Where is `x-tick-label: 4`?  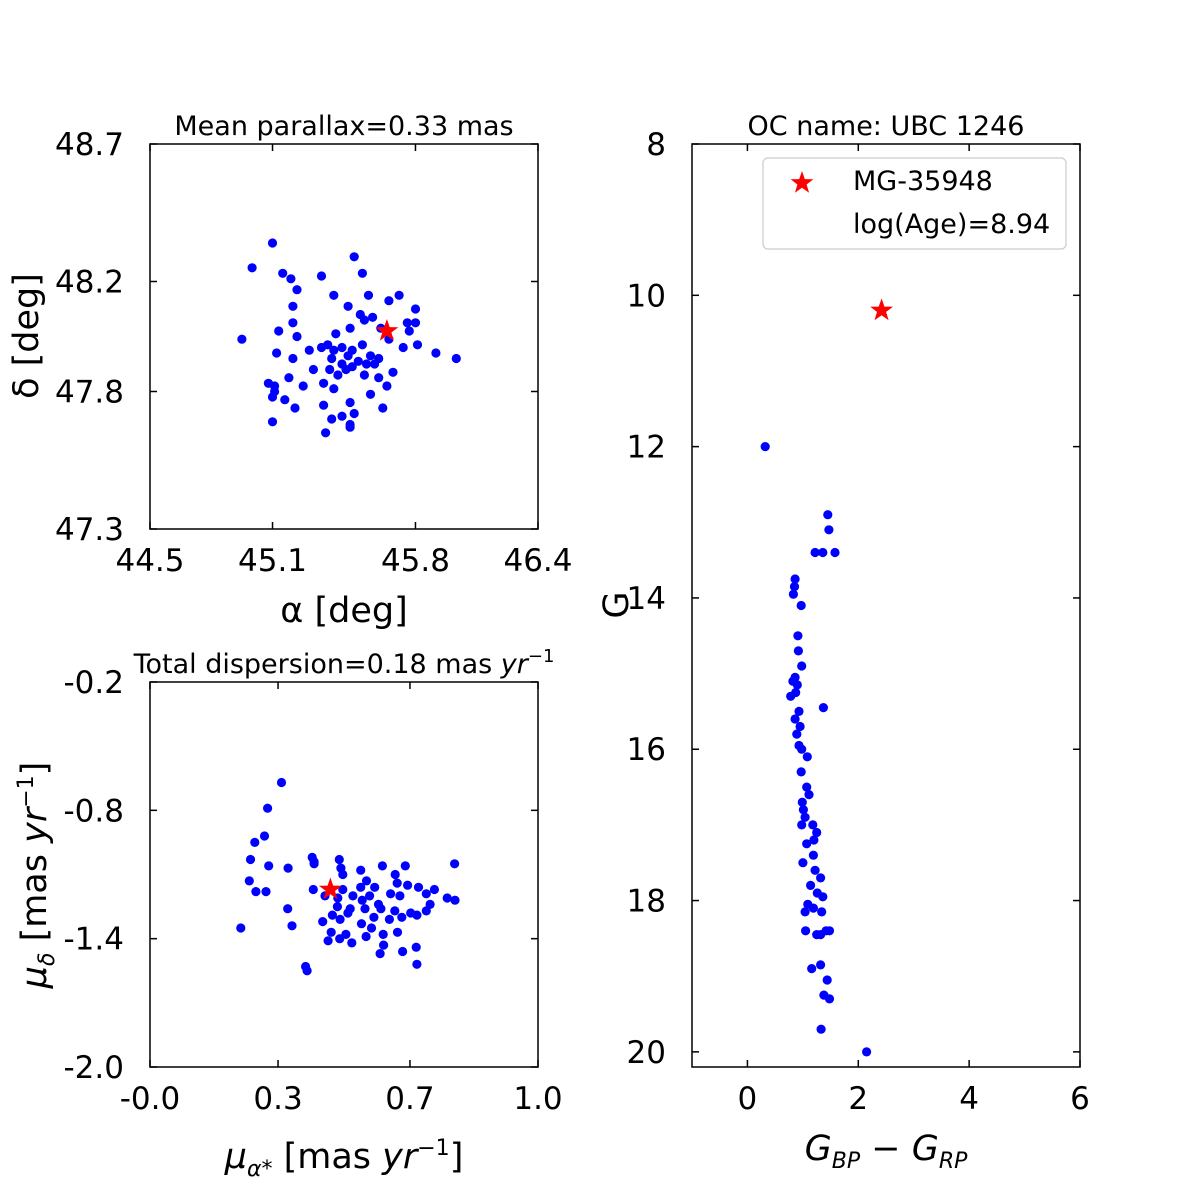 x-tick-label: 4 is located at coordinates (969, 1099).